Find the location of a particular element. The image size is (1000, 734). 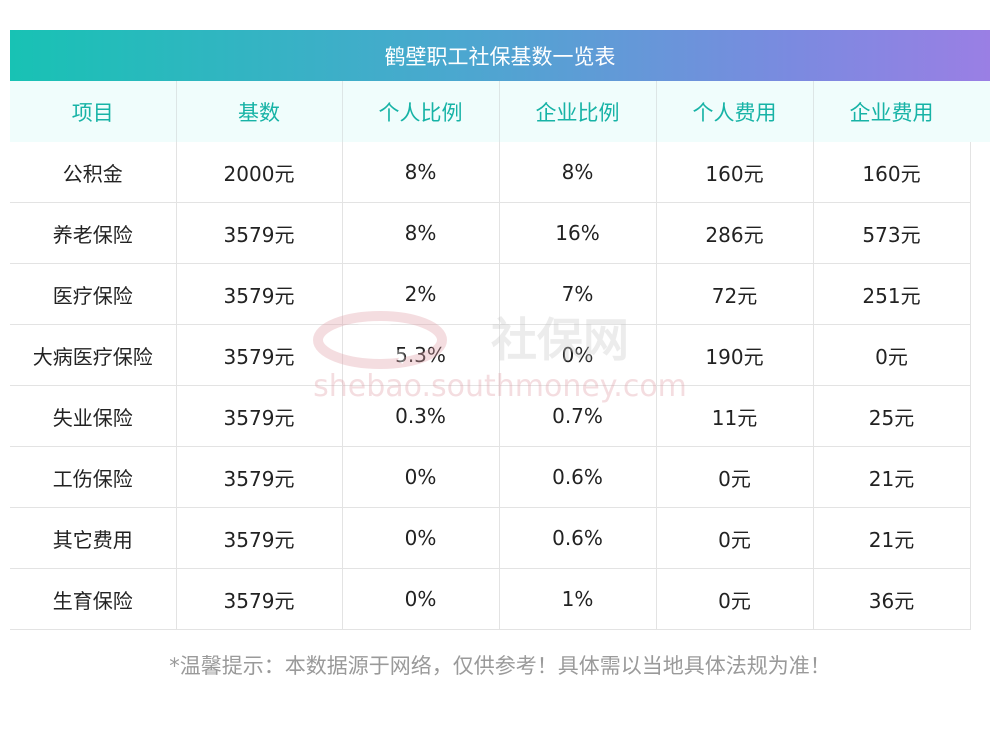

cell-company-rate: 16% is located at coordinates (578, 233).